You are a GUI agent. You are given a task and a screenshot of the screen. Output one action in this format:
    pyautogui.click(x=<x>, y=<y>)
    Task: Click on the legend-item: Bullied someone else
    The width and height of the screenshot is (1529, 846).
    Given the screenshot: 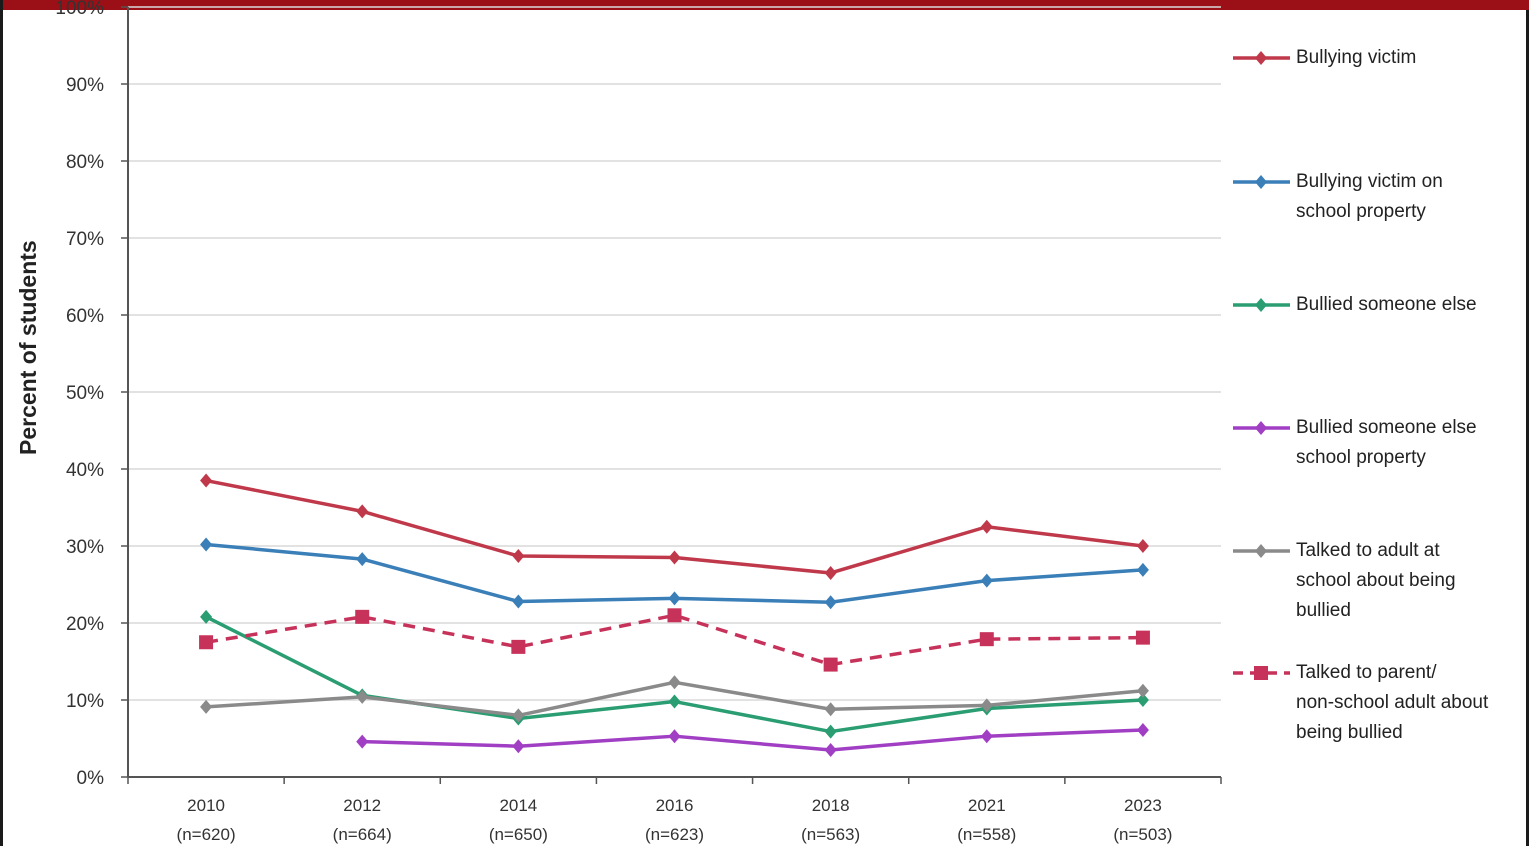 What is the action you would take?
    pyautogui.click(x=1412, y=305)
    